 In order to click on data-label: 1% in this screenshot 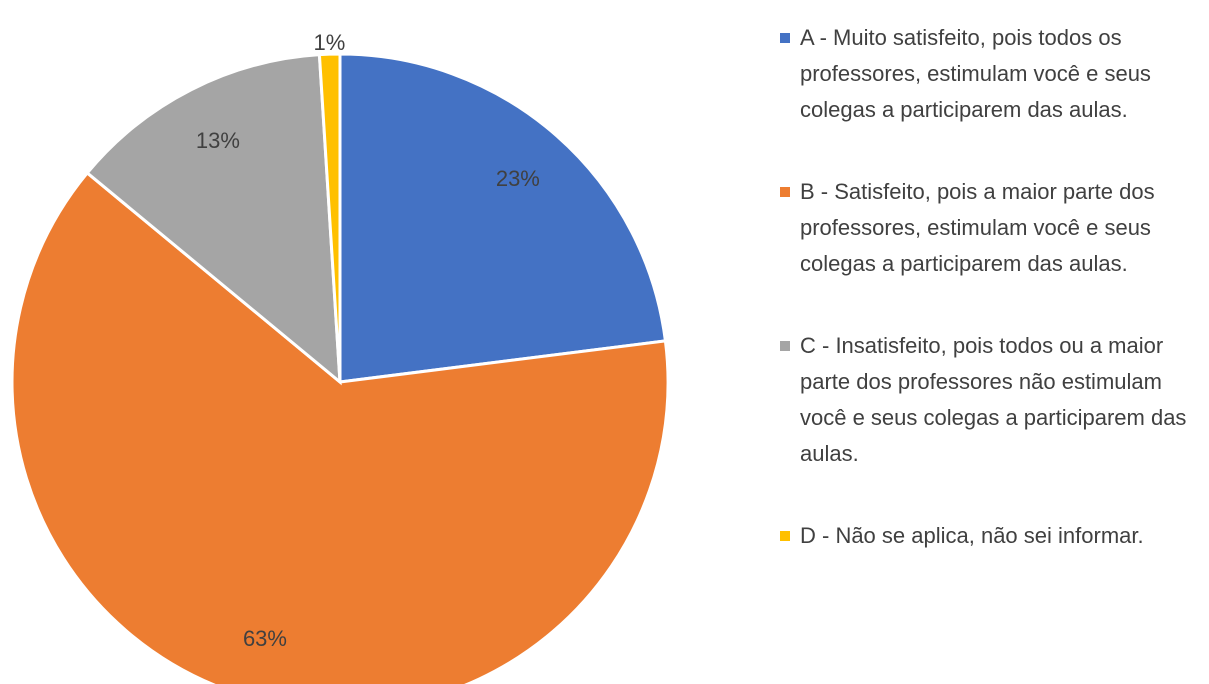, I will do `click(329, 42)`.